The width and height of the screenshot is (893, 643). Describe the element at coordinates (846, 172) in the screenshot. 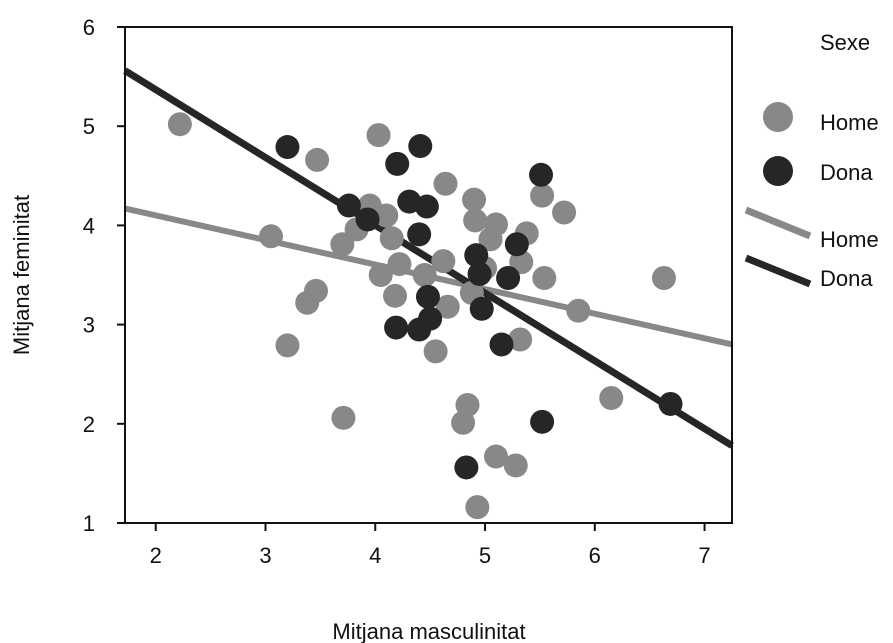

I see `legend-label-dona-point: Dona` at that location.